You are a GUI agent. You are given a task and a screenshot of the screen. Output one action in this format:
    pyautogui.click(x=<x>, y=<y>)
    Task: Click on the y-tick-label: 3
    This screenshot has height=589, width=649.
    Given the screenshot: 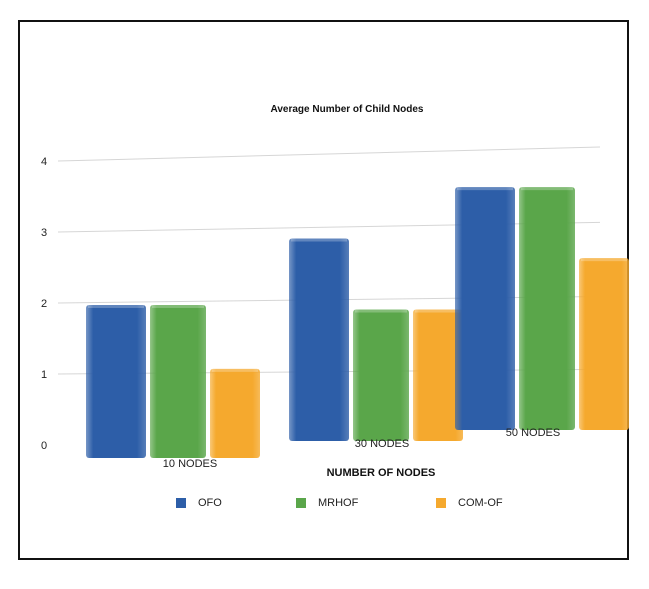 What is the action you would take?
    pyautogui.click(x=44, y=233)
    